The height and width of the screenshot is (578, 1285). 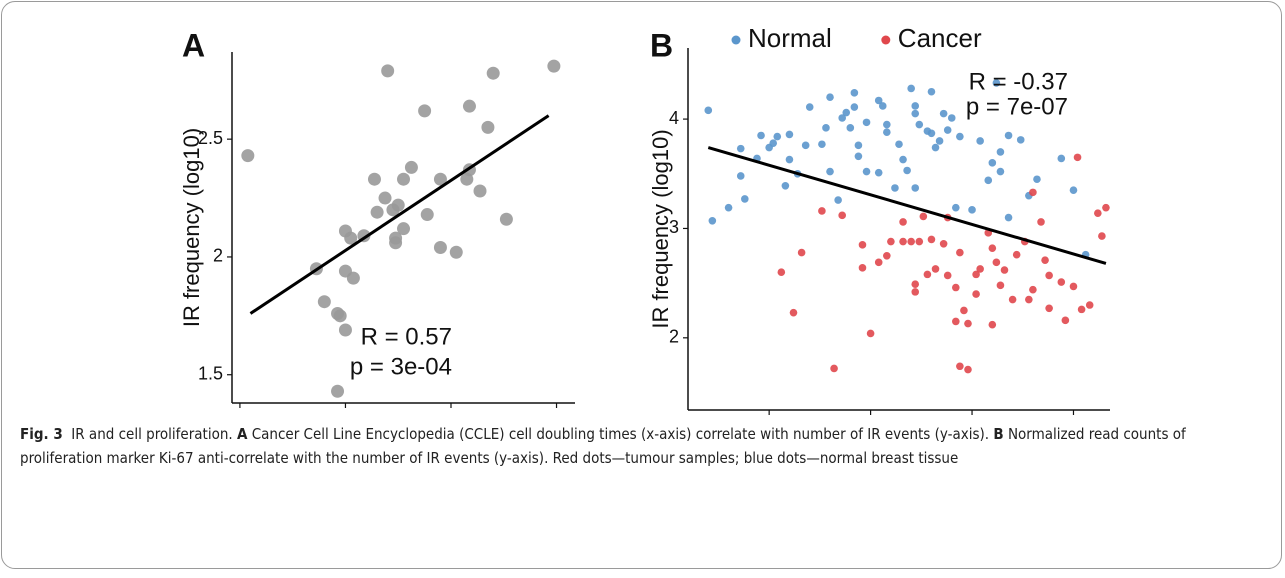 I want to click on trend-line, so click(x=399, y=214).